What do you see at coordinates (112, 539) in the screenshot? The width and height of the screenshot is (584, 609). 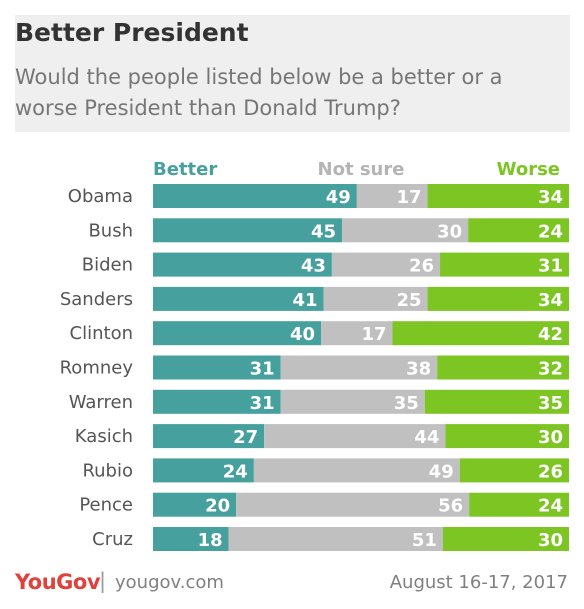 I see `category-label: Cruz` at bounding box center [112, 539].